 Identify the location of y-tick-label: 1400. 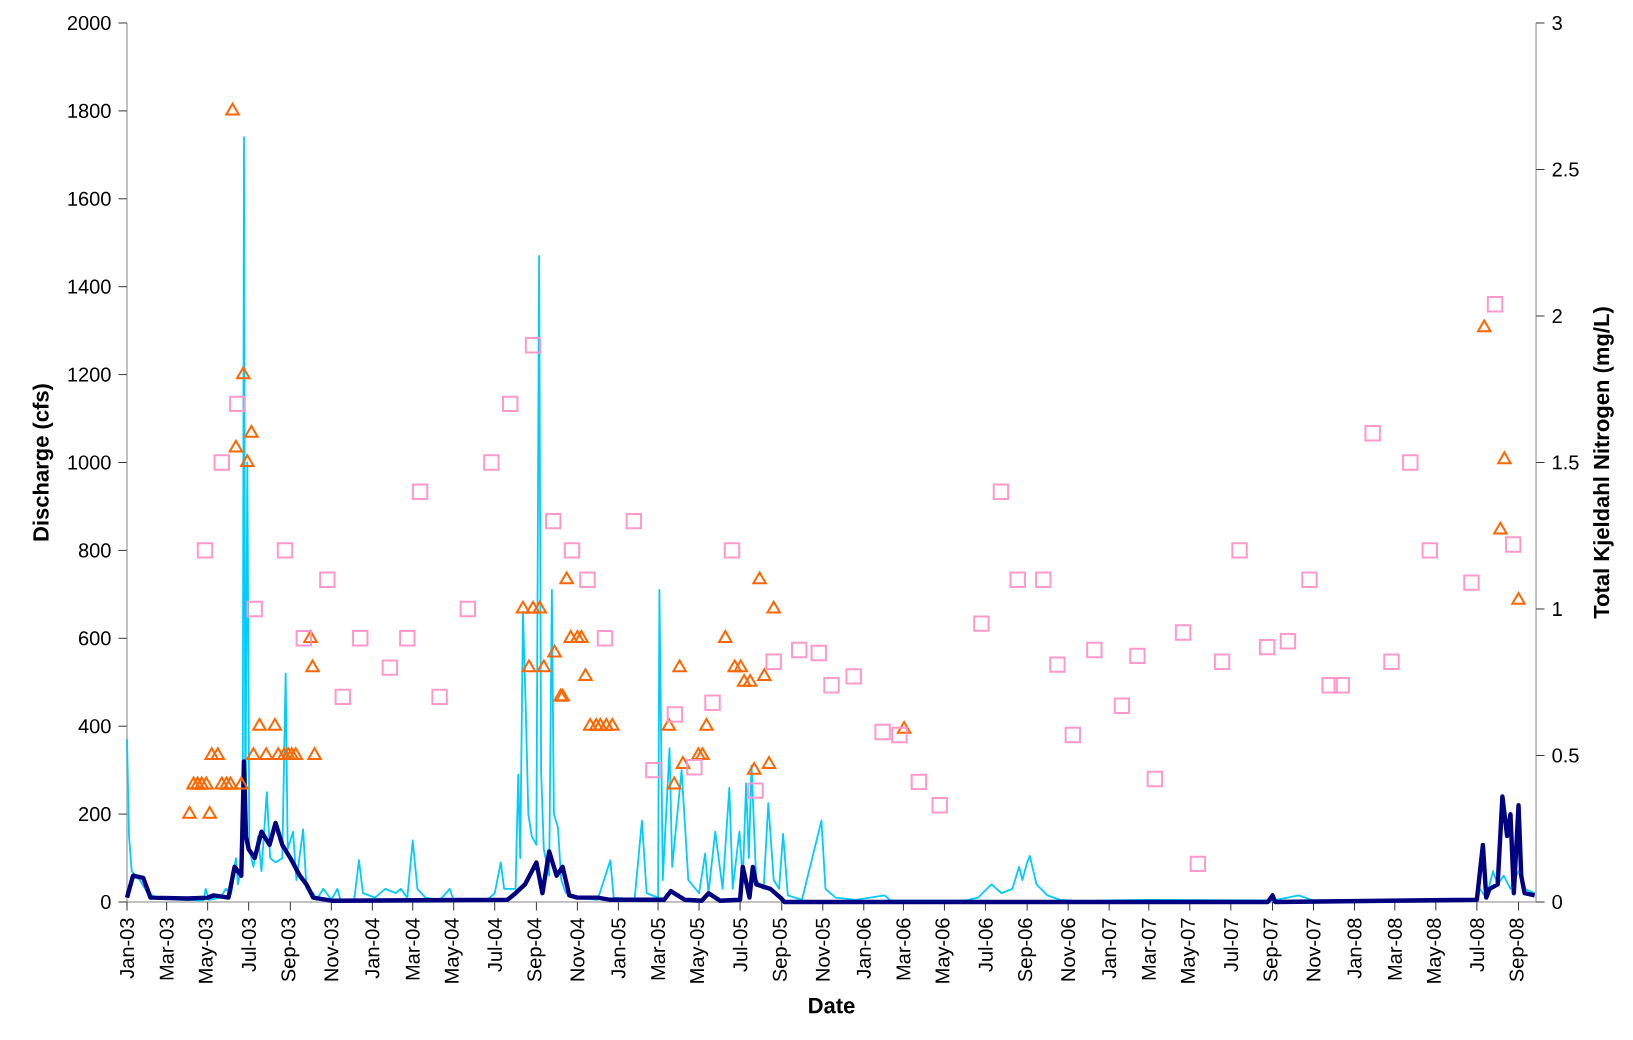
(89, 286).